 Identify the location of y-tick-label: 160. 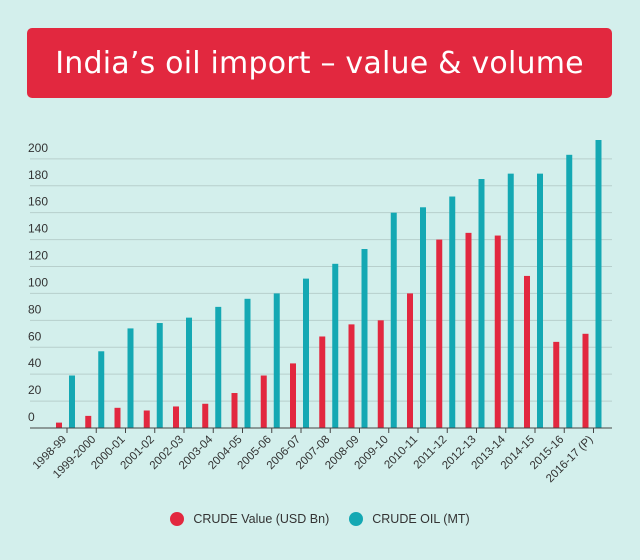
(38, 202).